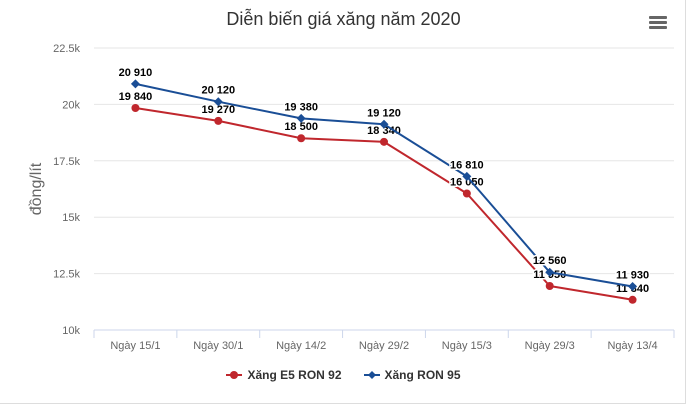 The image size is (687, 405). What do you see at coordinates (71, 218) in the screenshot?
I see `y-tick-label: 15k` at bounding box center [71, 218].